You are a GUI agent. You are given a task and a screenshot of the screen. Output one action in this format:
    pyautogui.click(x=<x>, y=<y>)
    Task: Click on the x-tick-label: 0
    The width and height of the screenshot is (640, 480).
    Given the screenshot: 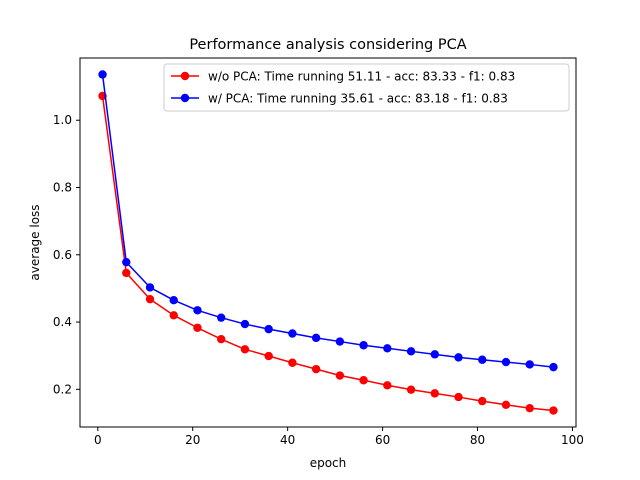 What is the action you would take?
    pyautogui.click(x=98, y=440)
    